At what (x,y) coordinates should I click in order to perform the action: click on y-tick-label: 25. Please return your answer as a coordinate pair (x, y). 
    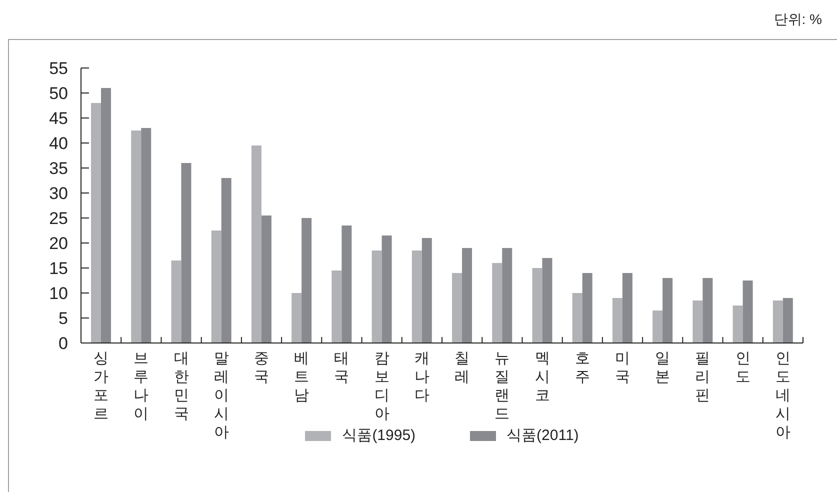
    Looking at the image, I should click on (58, 218).